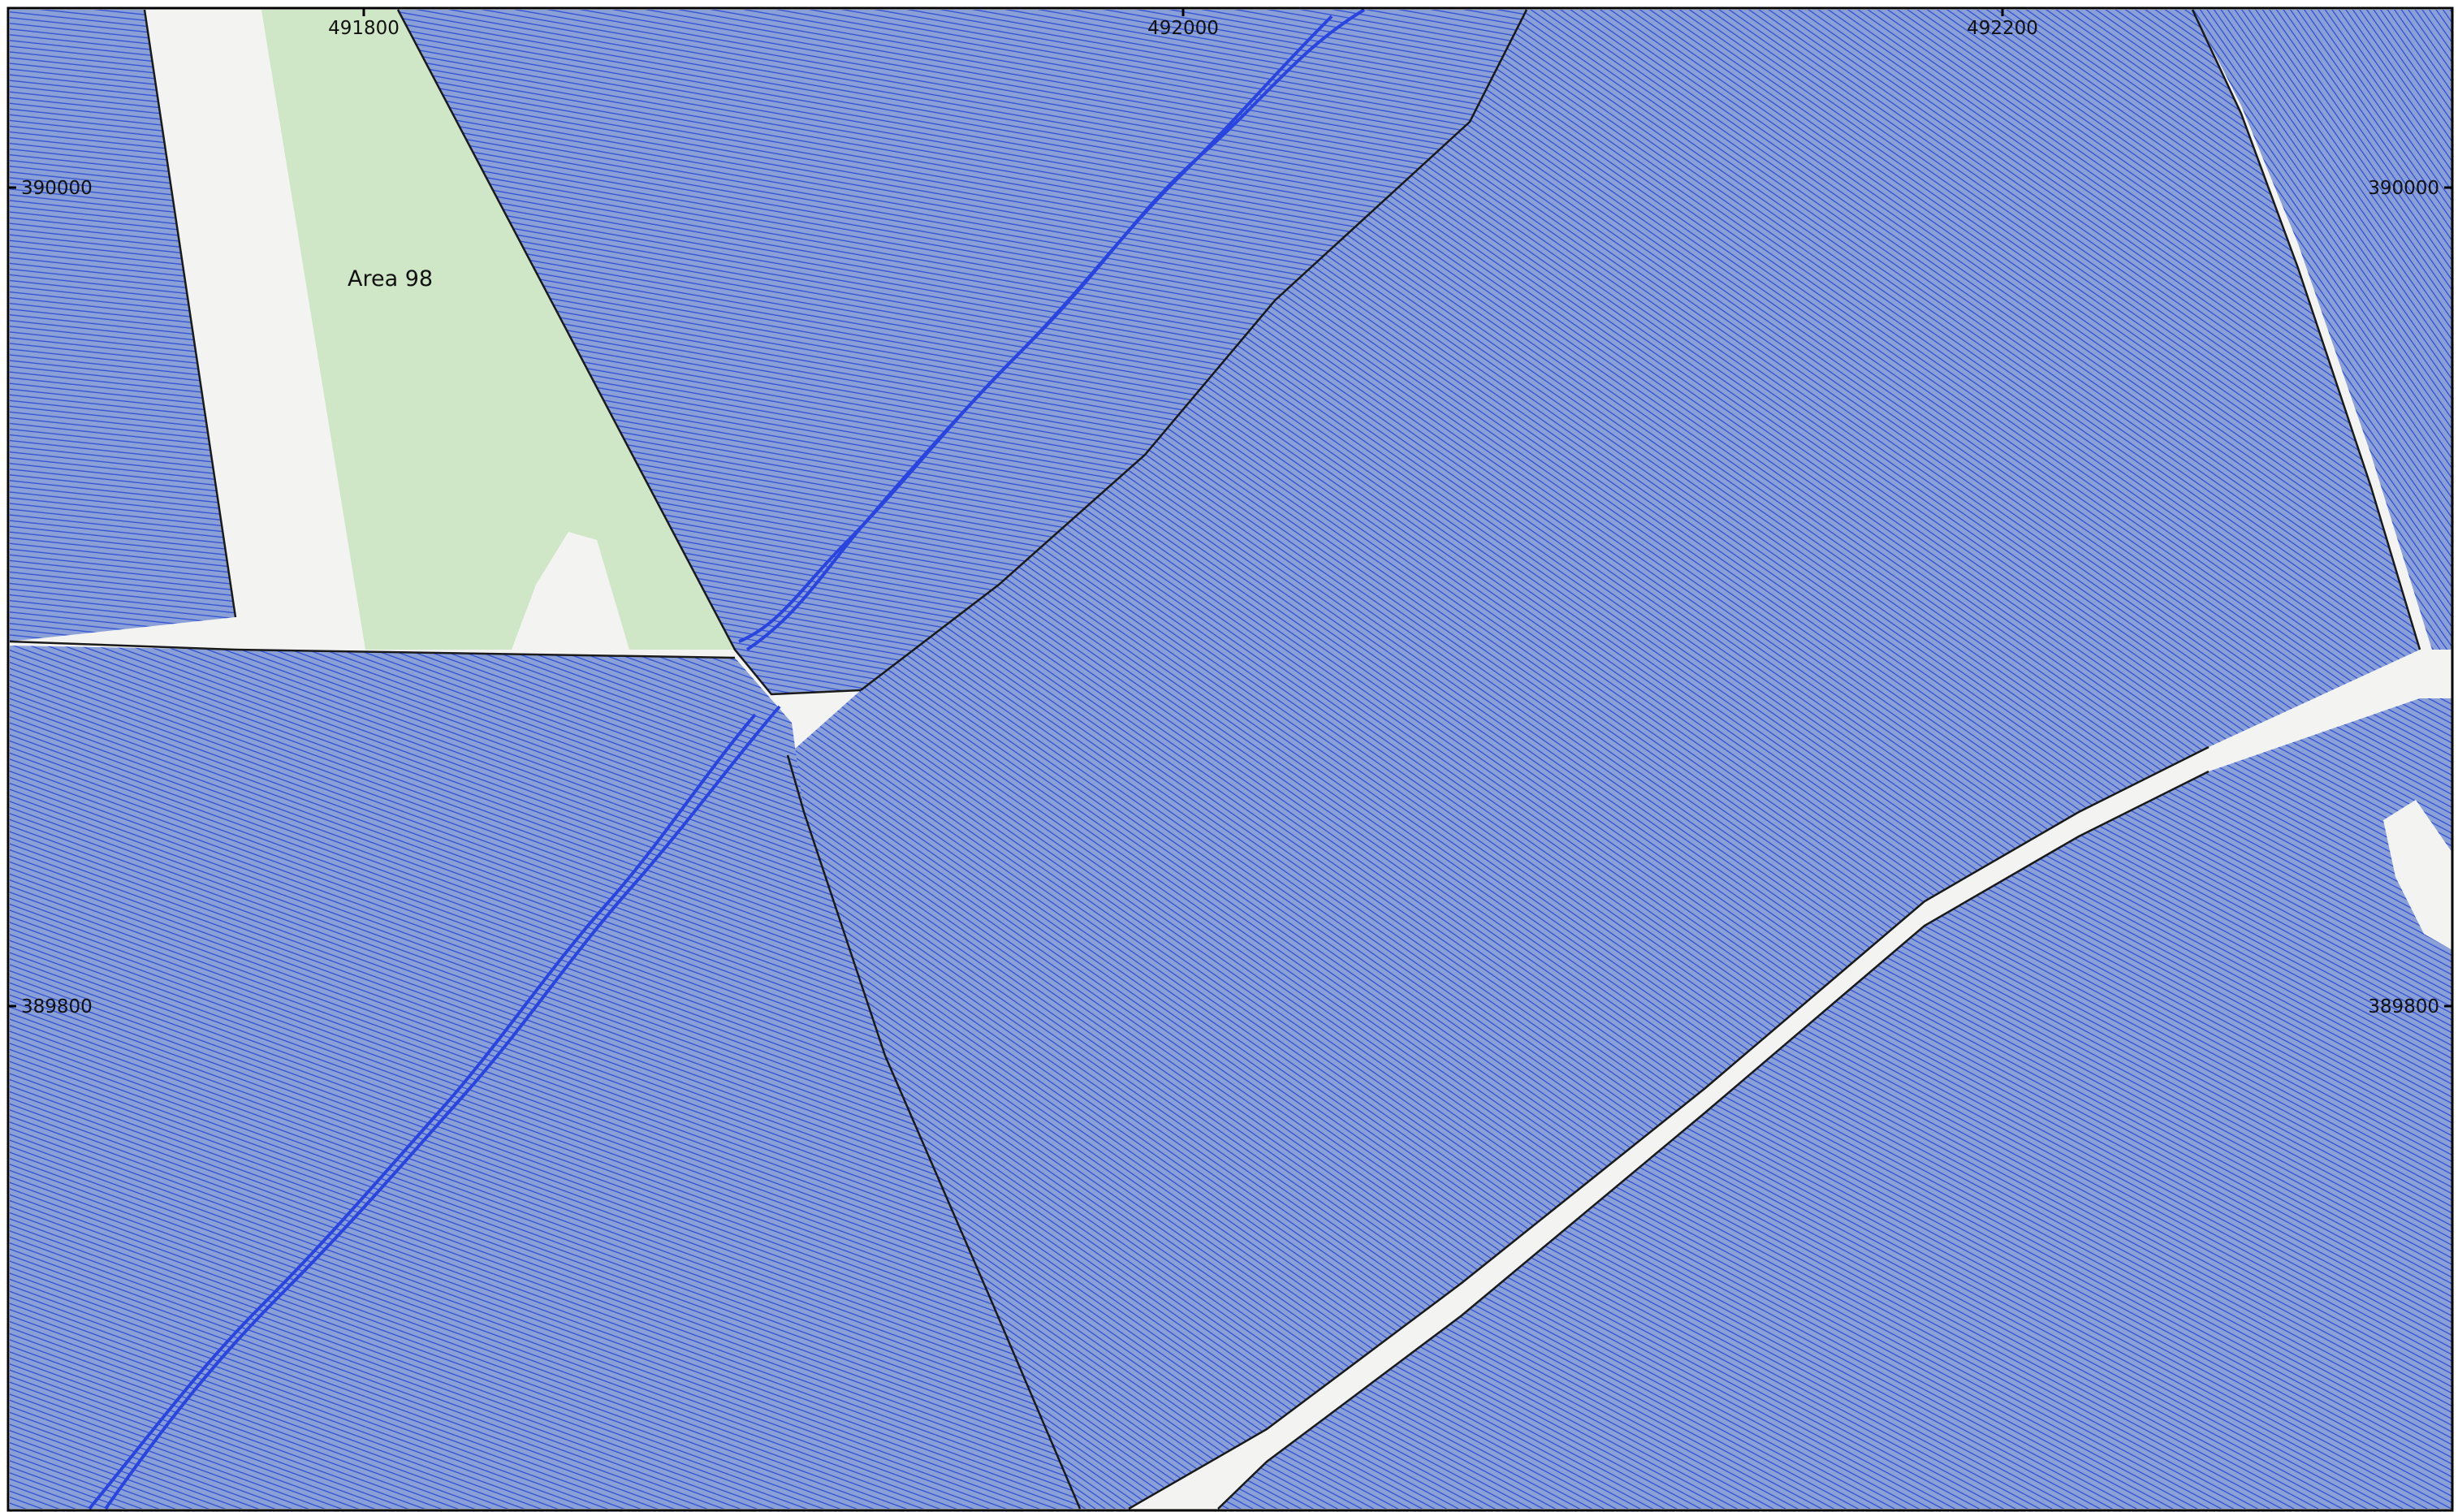 This screenshot has height=1512, width=2458. I want to click on easting-ticks: 491800 492000 492200, so click(1183, 23).